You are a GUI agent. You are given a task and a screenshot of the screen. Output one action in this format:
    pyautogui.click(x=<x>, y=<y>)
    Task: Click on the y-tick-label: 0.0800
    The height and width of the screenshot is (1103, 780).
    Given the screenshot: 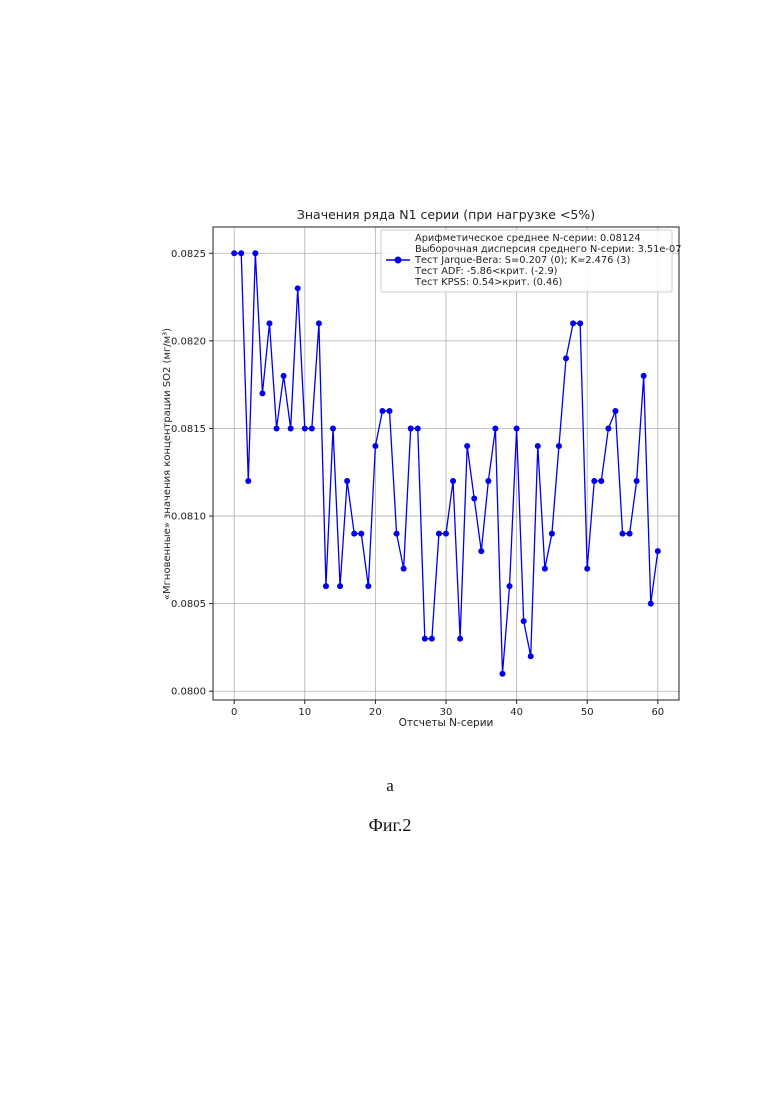 What is the action you would take?
    pyautogui.click(x=188, y=692)
    